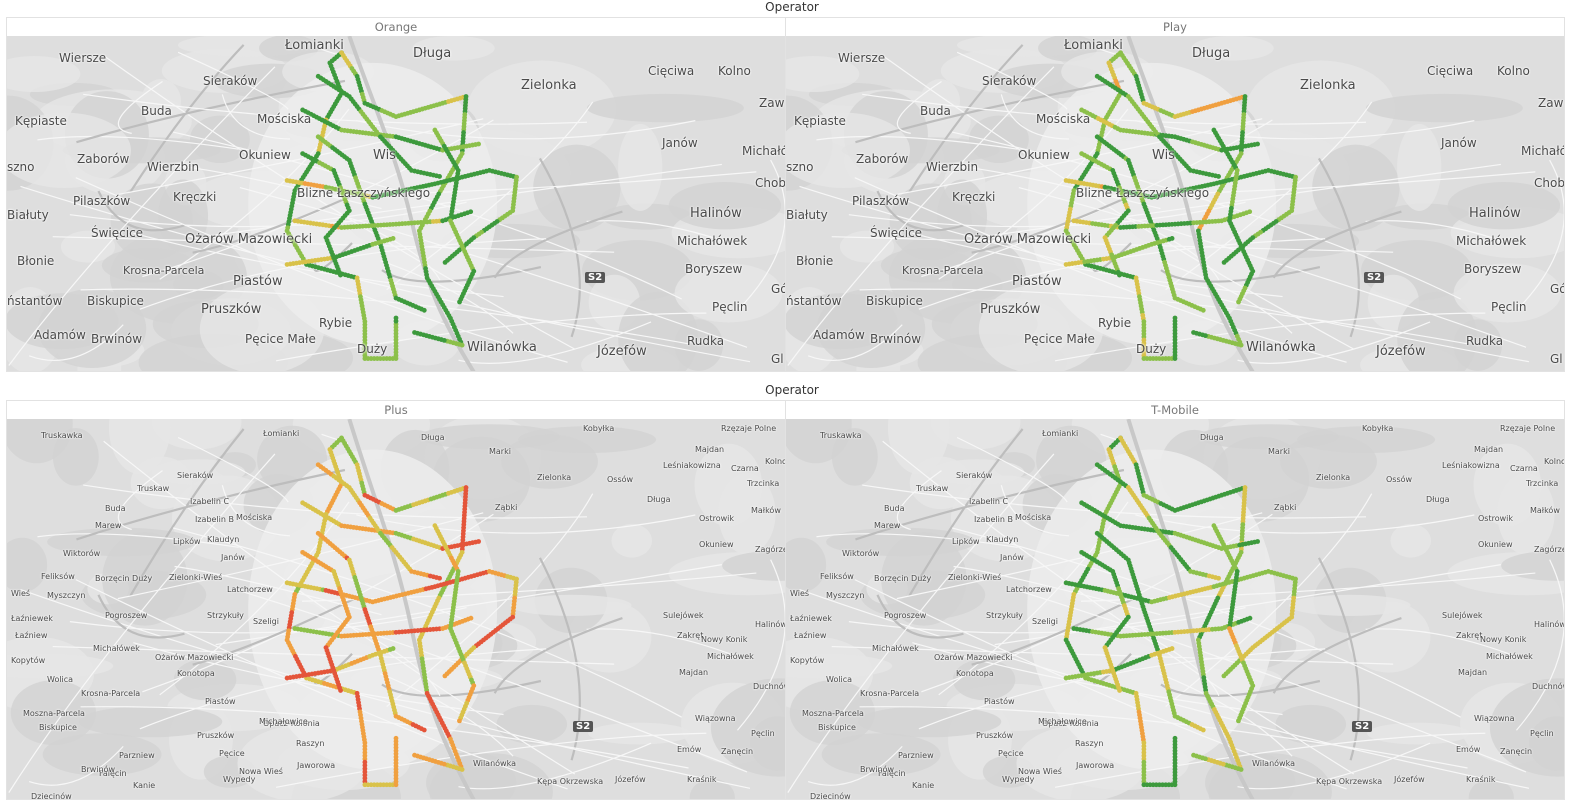 The height and width of the screenshot is (811, 1584). What do you see at coordinates (254, 517) in the screenshot?
I see `place-label: Mościska` at bounding box center [254, 517].